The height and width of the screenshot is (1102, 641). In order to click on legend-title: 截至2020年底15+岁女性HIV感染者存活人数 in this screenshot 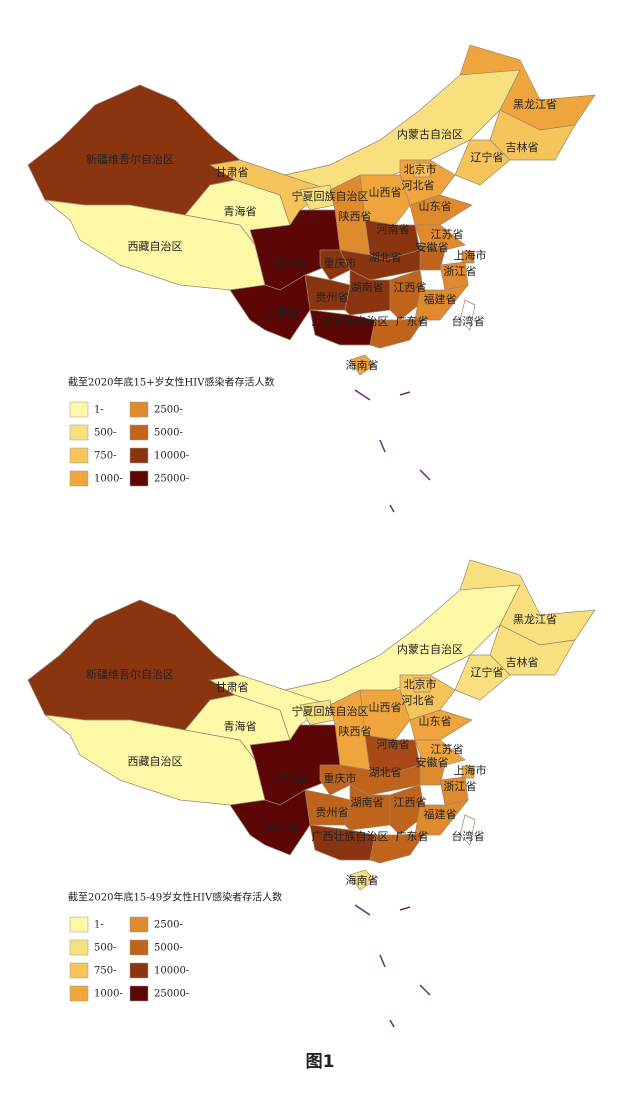, I will do `click(171, 382)`.